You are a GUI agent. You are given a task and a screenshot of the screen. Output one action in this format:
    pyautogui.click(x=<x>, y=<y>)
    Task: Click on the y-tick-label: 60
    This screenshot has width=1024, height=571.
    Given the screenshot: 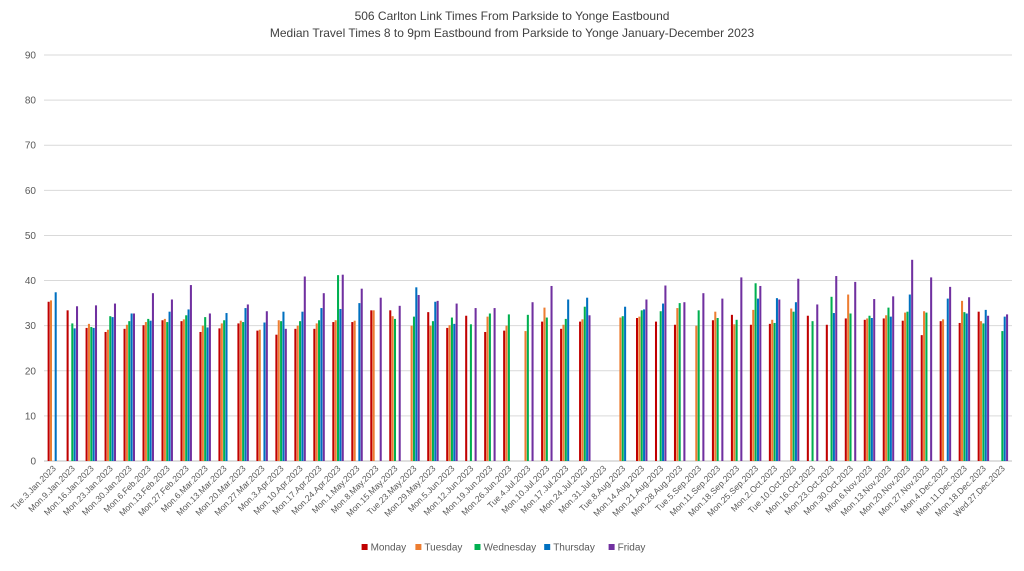 What is the action you would take?
    pyautogui.click(x=31, y=191)
    